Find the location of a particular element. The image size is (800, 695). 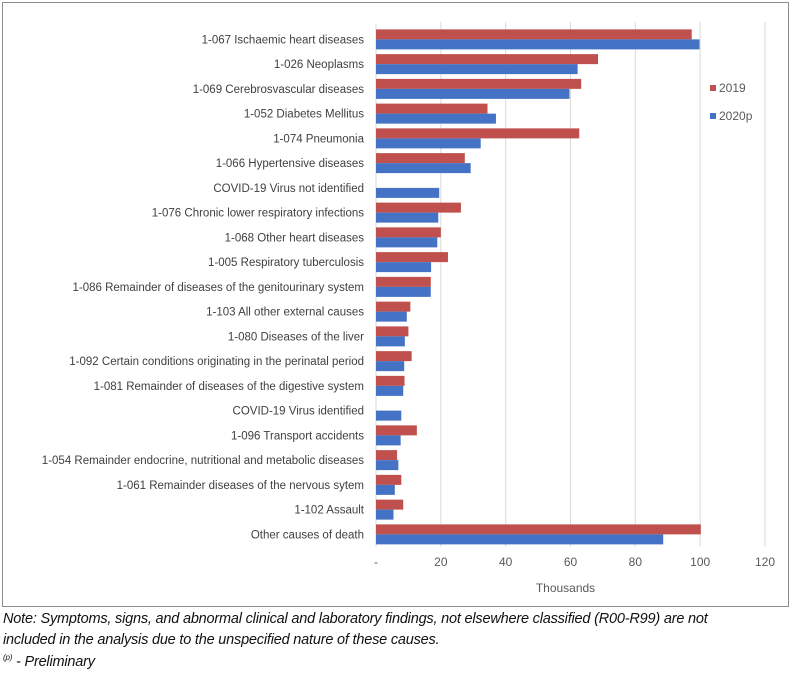

x-tick-label: 100 is located at coordinates (700, 562).